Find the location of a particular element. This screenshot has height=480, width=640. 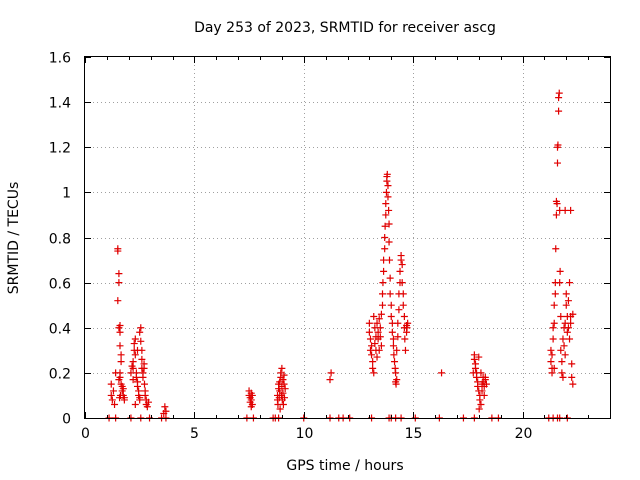

x-tick-label: 20 is located at coordinates (524, 434).